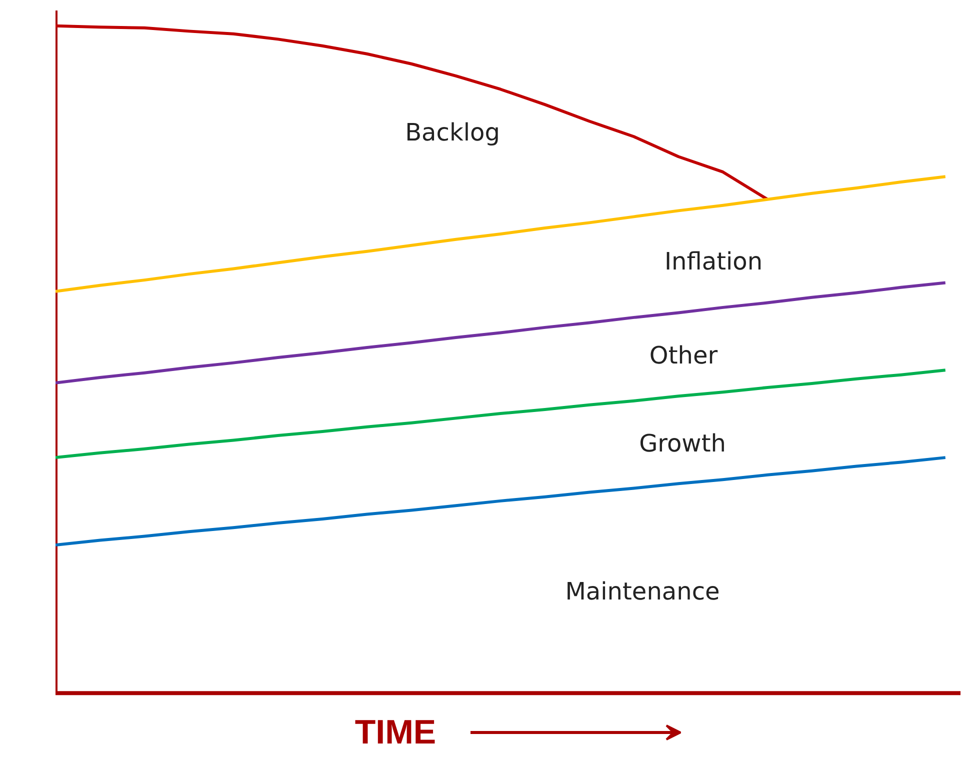  Describe the element at coordinates (713, 262) in the screenshot. I see `annotation: Inflation` at that location.